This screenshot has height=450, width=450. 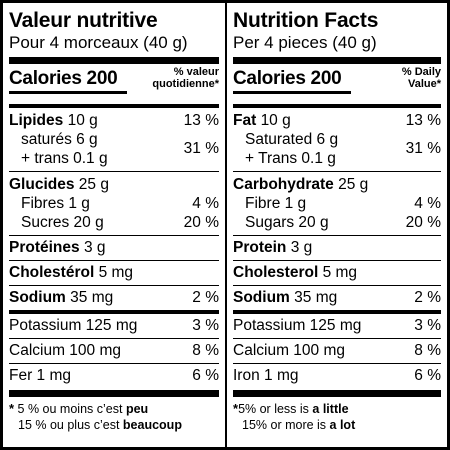 I want to click on sugar-line: Sucres 20 g, so click(x=62, y=222).